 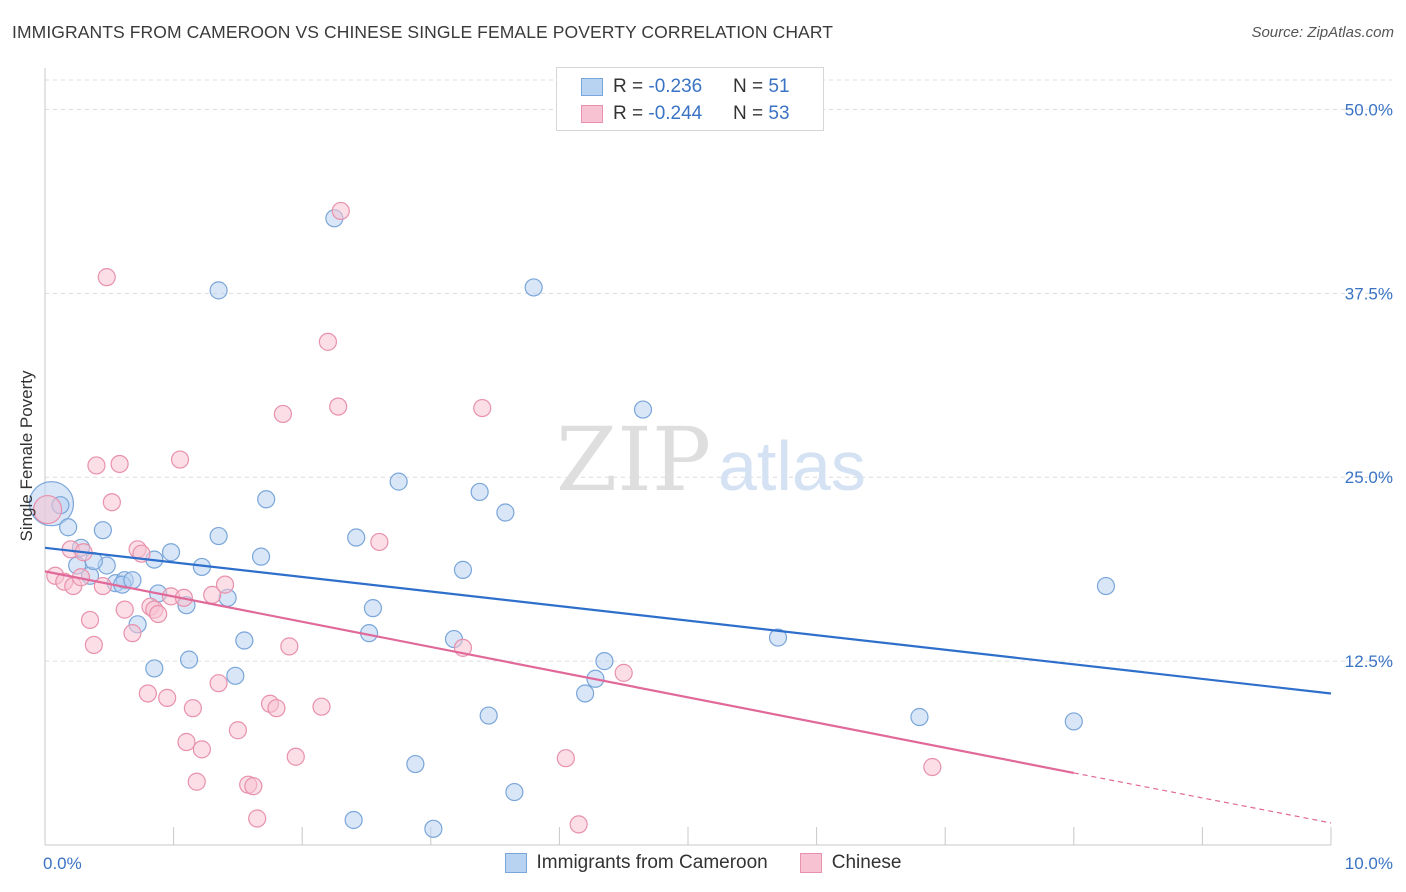 I want to click on legend-n-value: 51, so click(x=779, y=86).